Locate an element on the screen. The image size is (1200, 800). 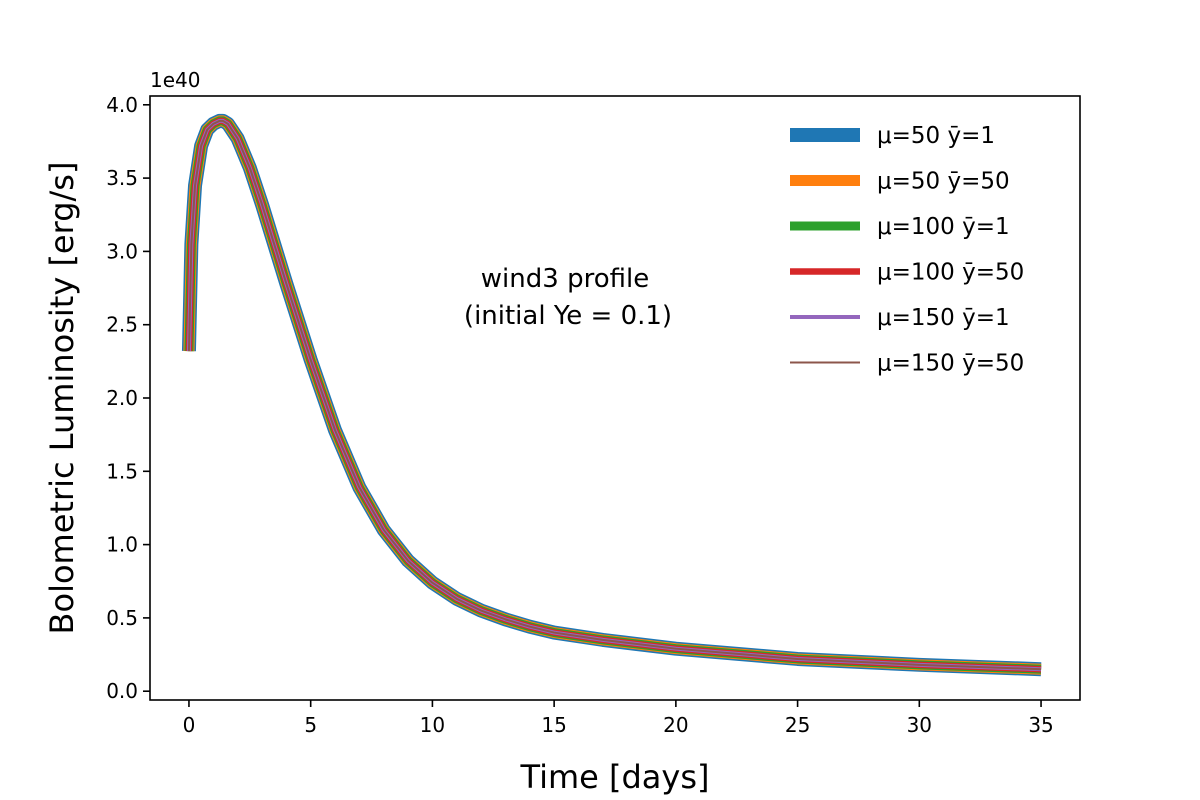
x-tick-label: 20 is located at coordinates (675, 725).